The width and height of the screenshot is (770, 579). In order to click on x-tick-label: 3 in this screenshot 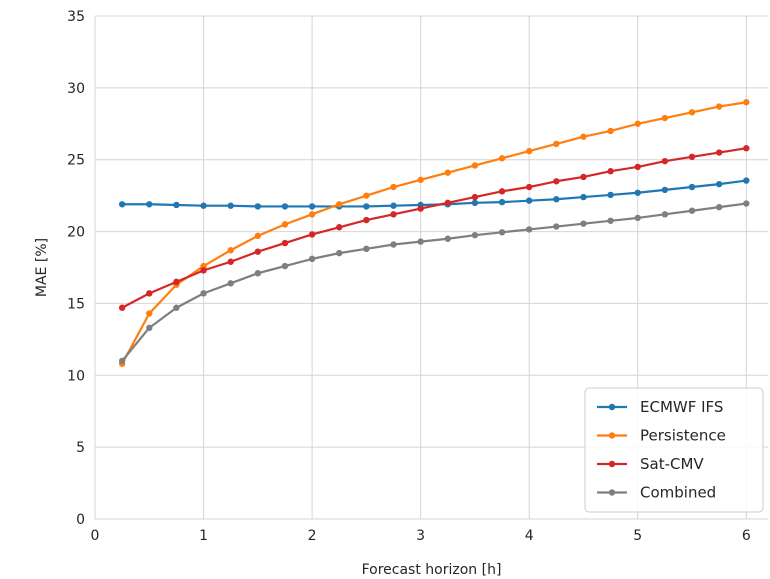, I will do `click(420, 536)`.